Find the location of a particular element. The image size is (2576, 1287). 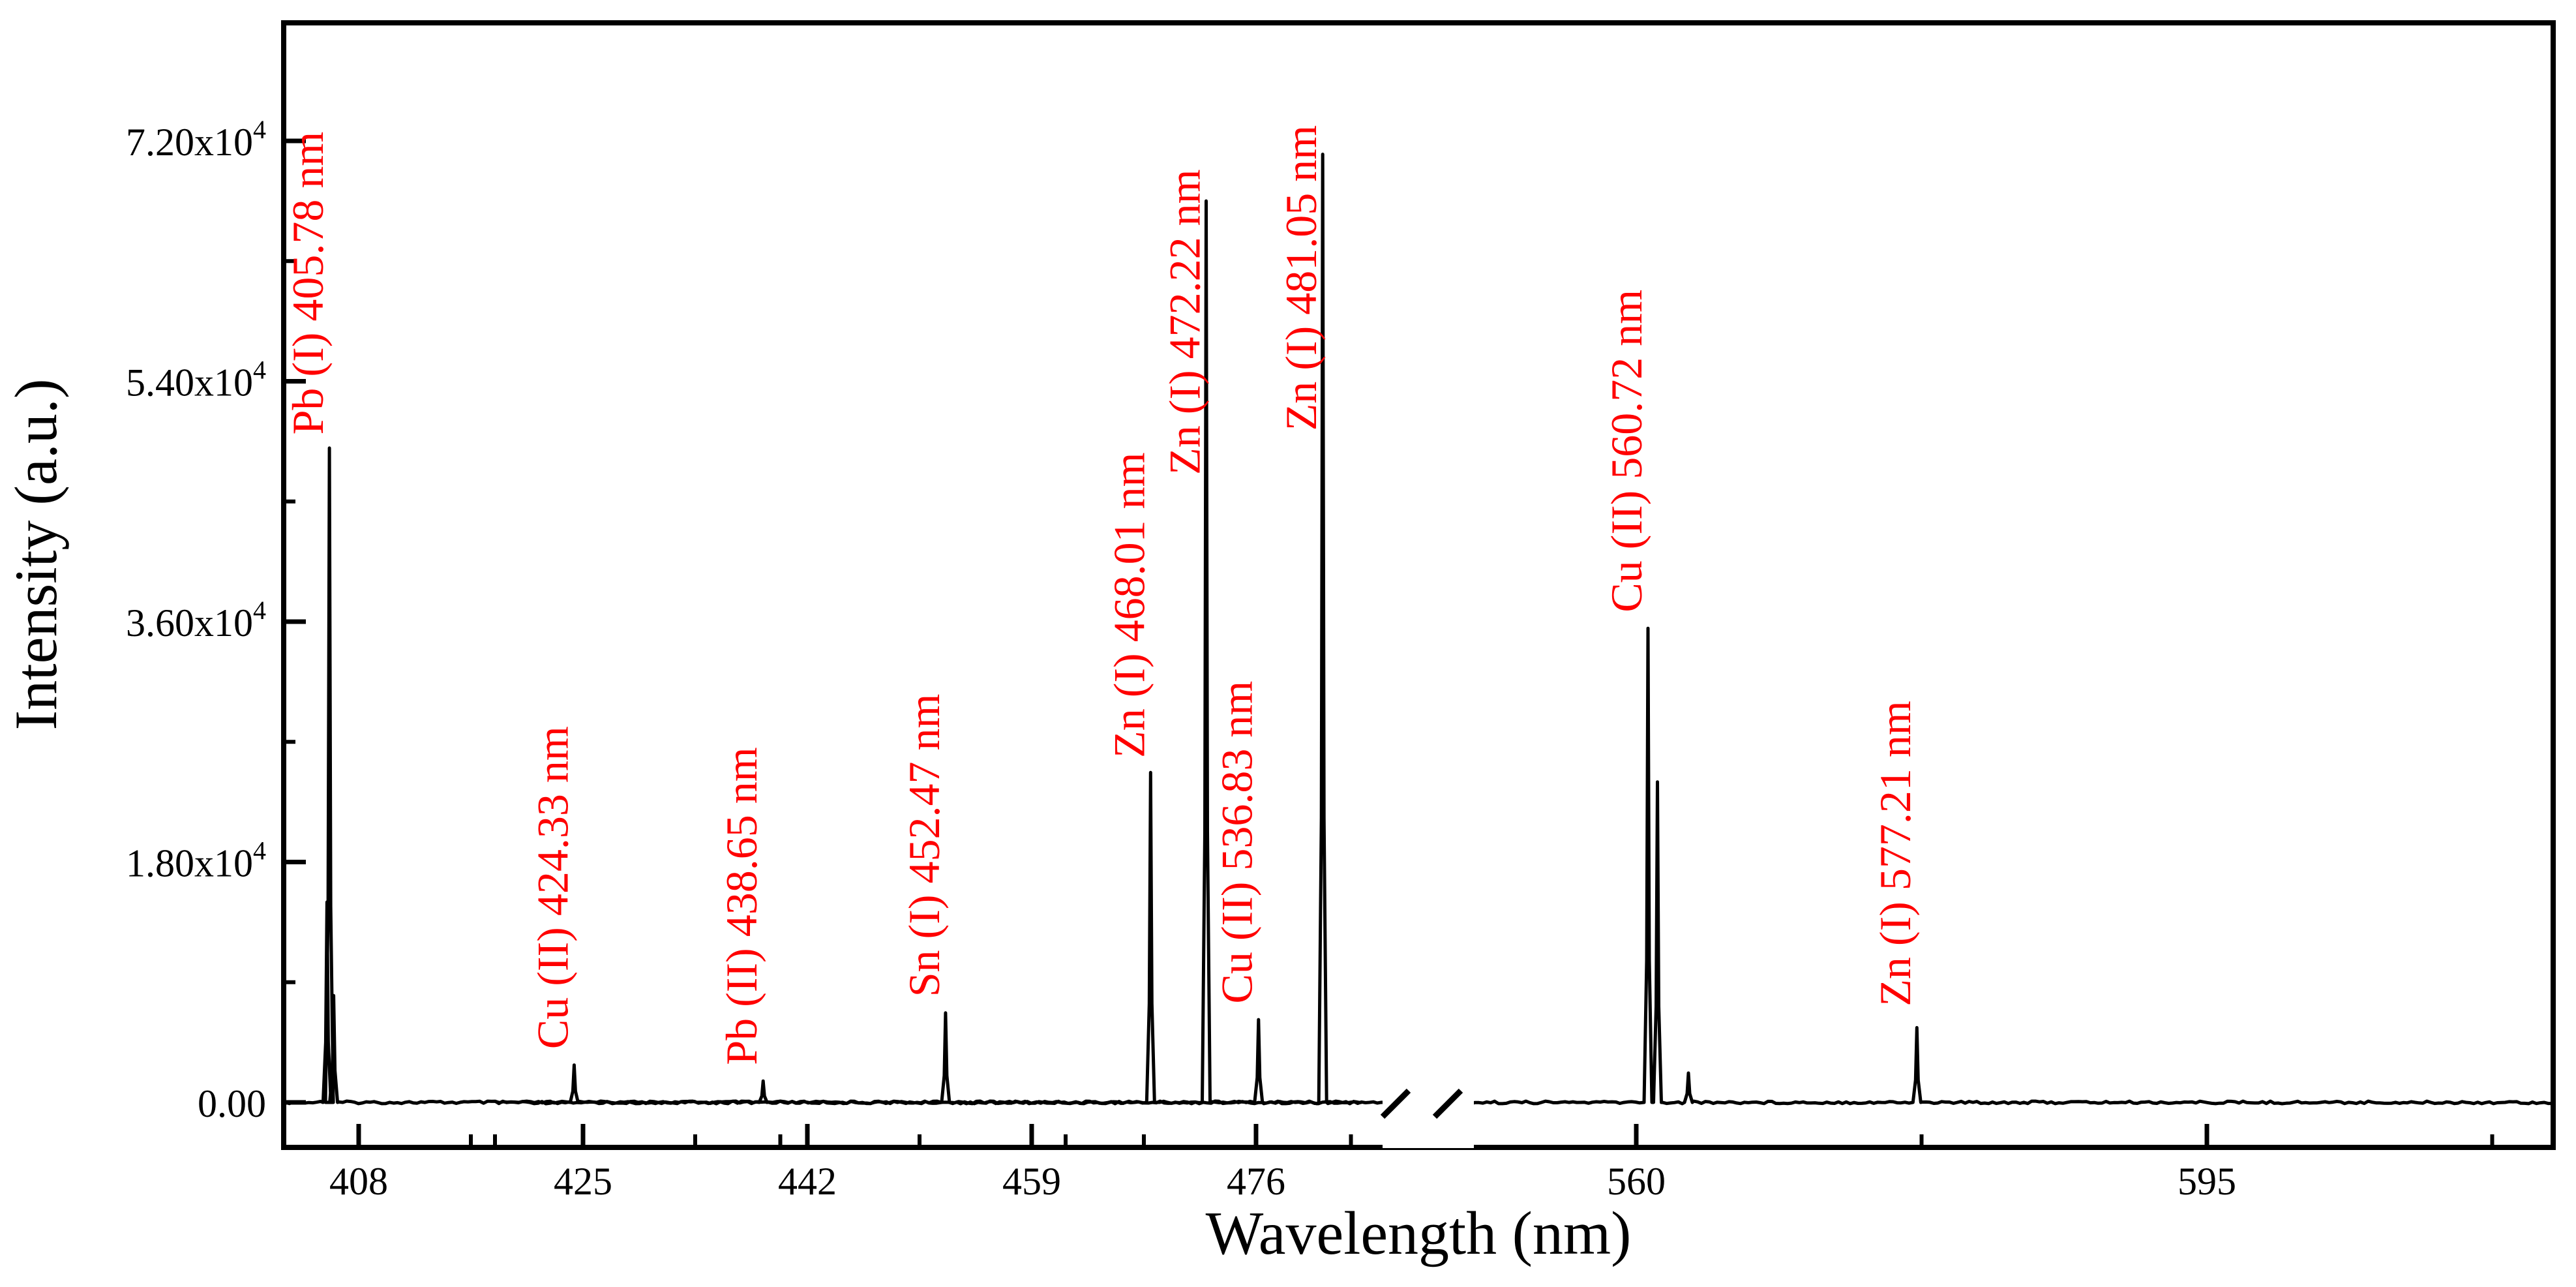

x-tick-label: 442 is located at coordinates (807, 1181).